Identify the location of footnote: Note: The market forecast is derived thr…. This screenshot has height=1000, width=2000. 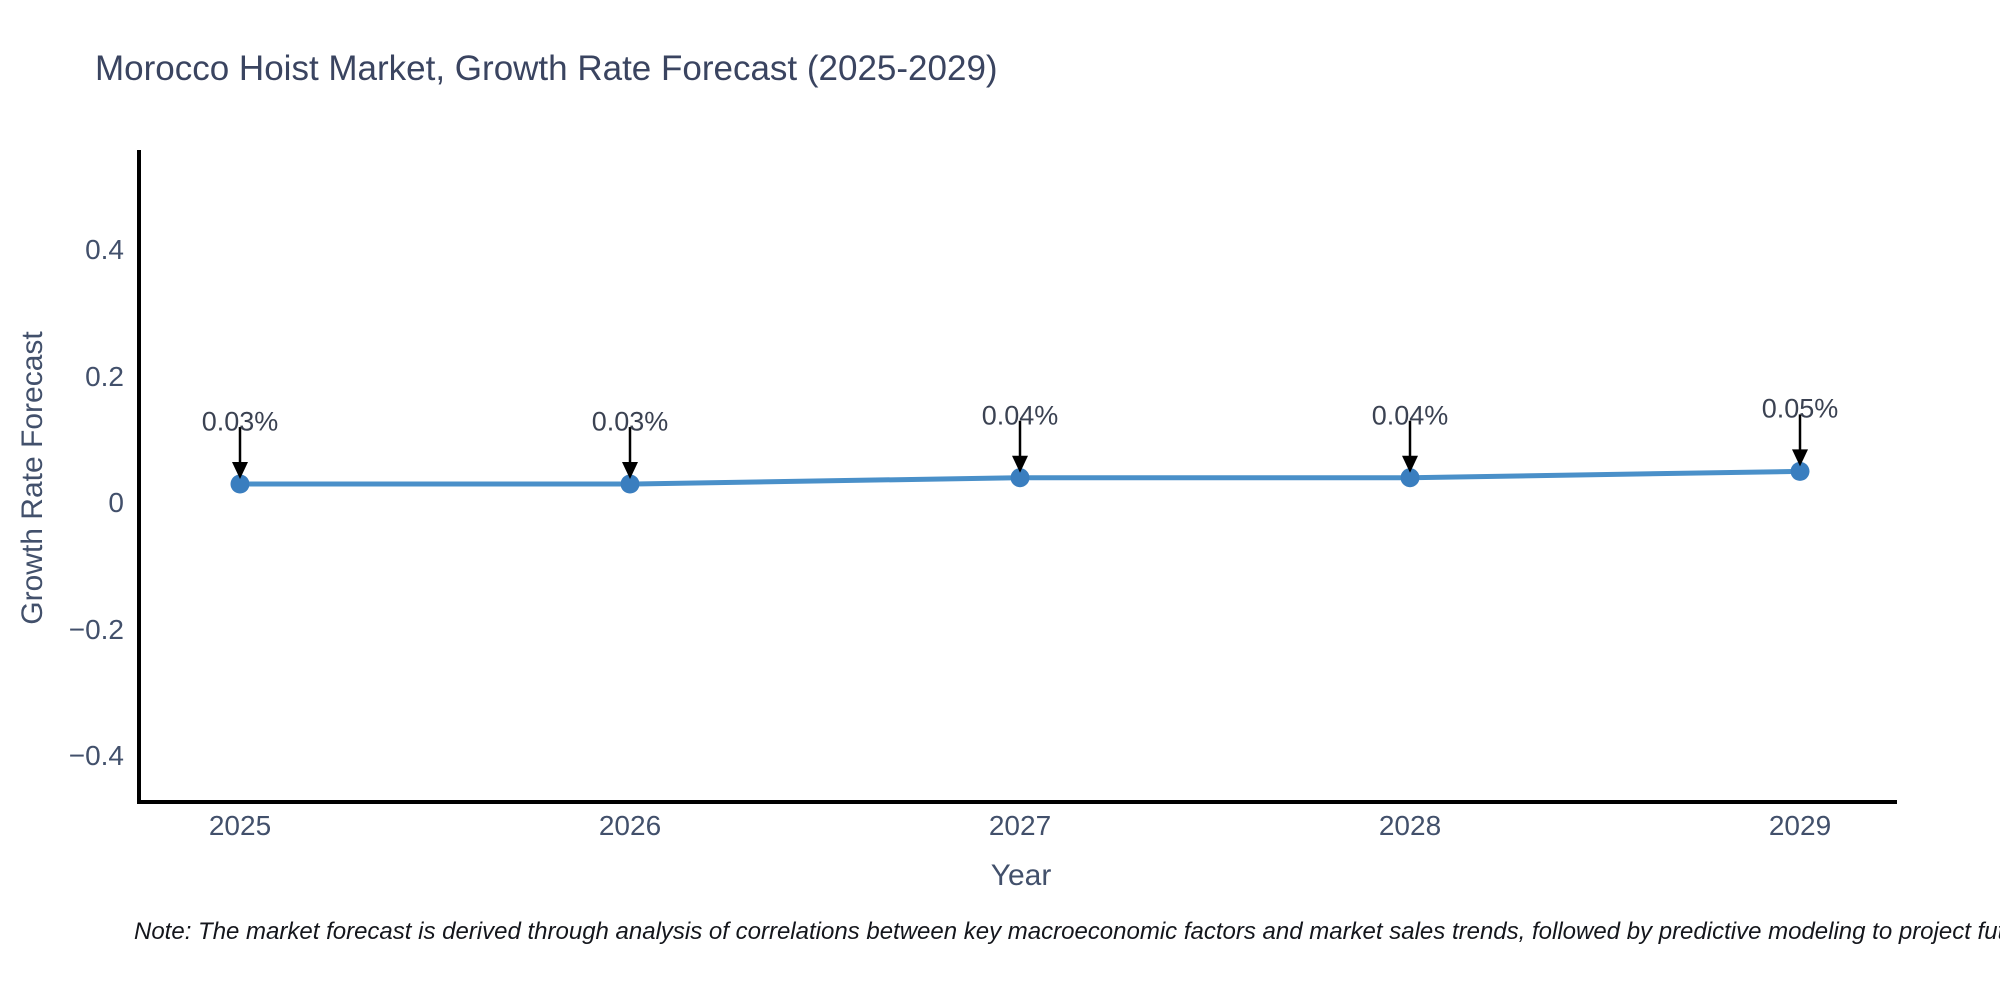
(1067, 931).